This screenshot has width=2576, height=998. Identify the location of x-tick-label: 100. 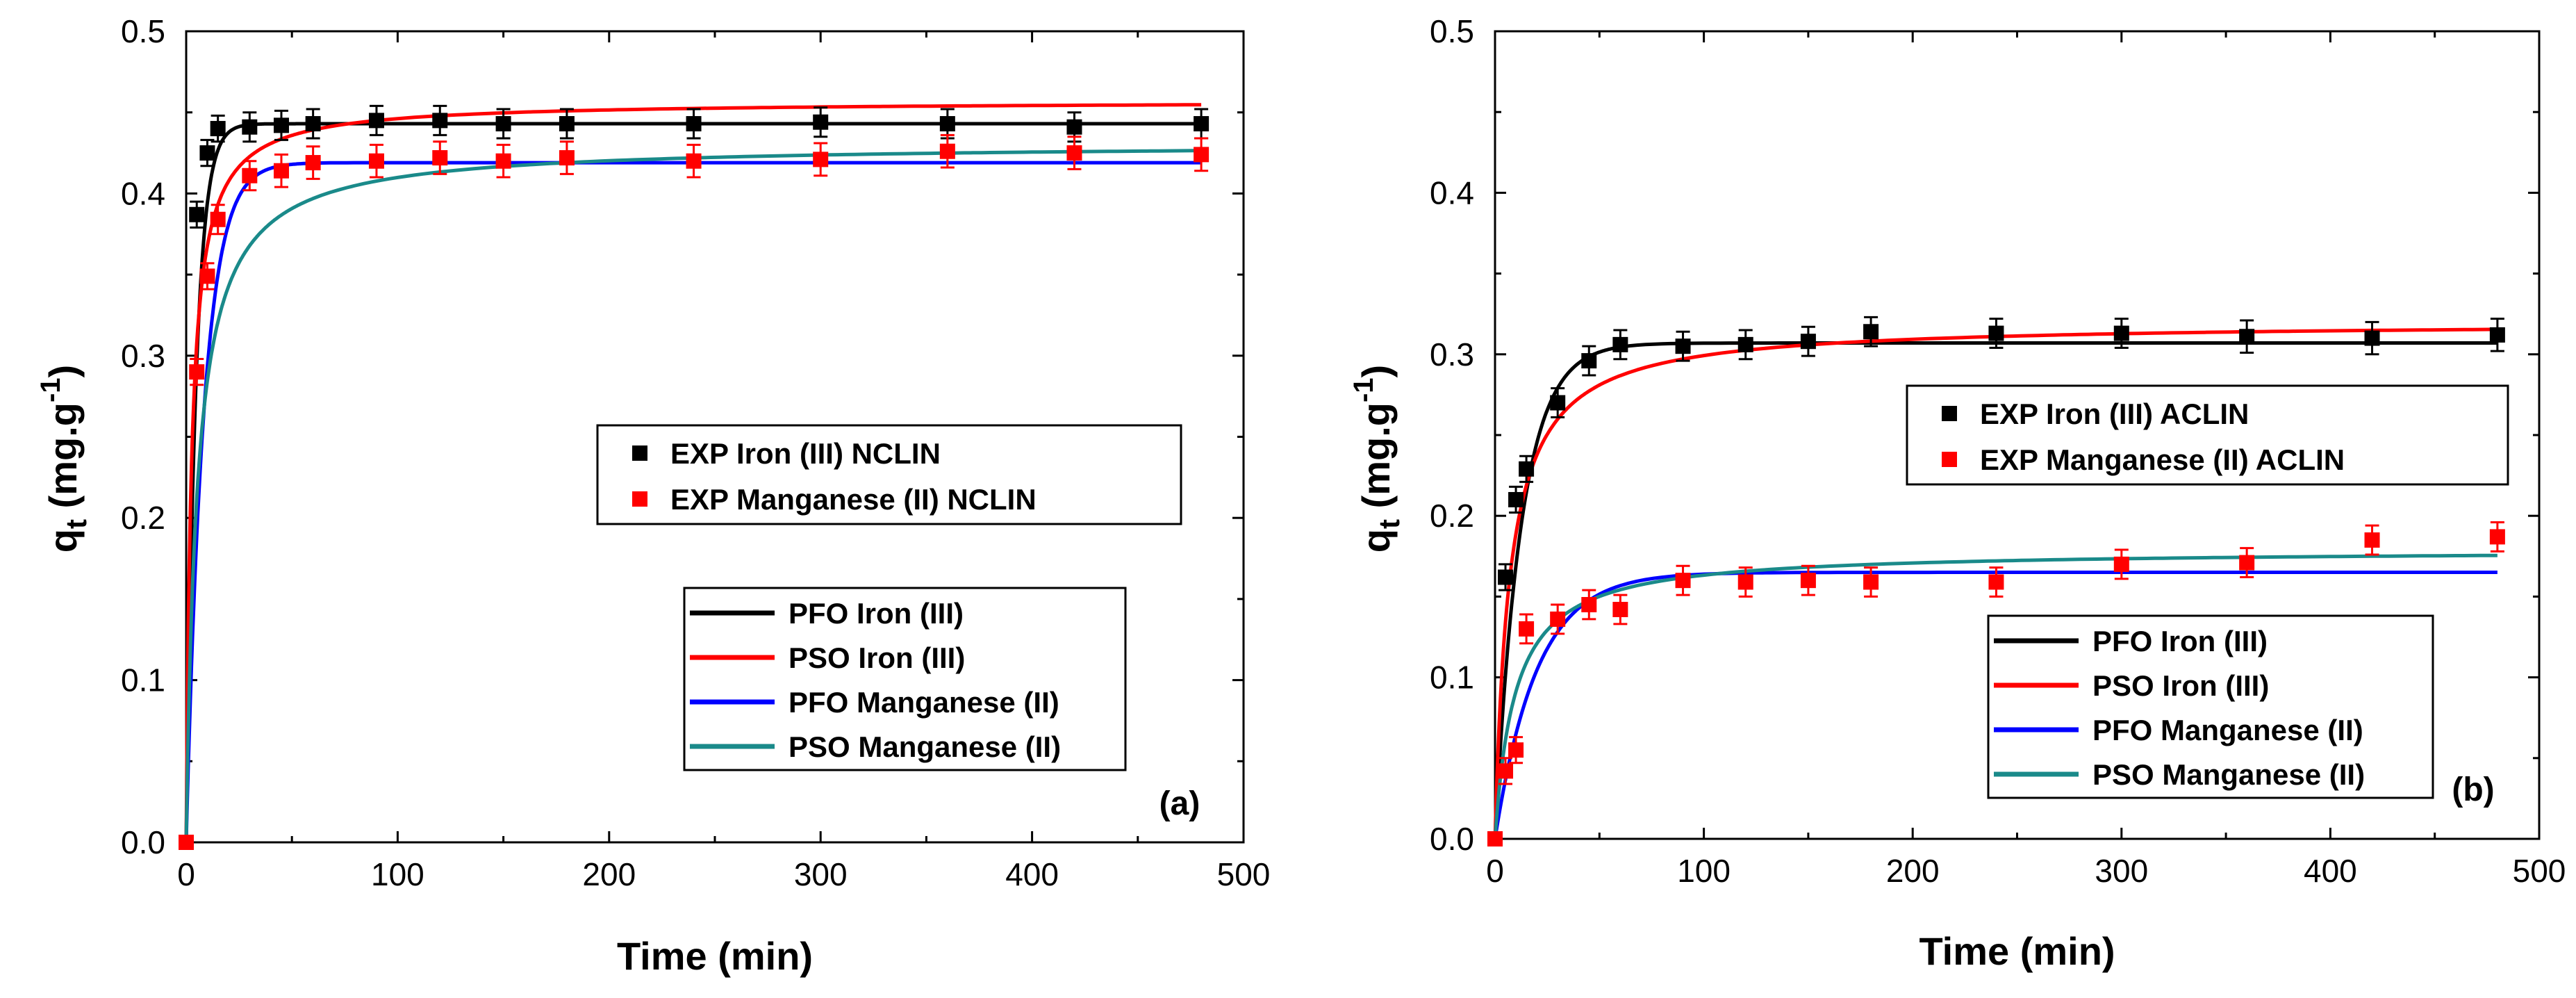
(1704, 871).